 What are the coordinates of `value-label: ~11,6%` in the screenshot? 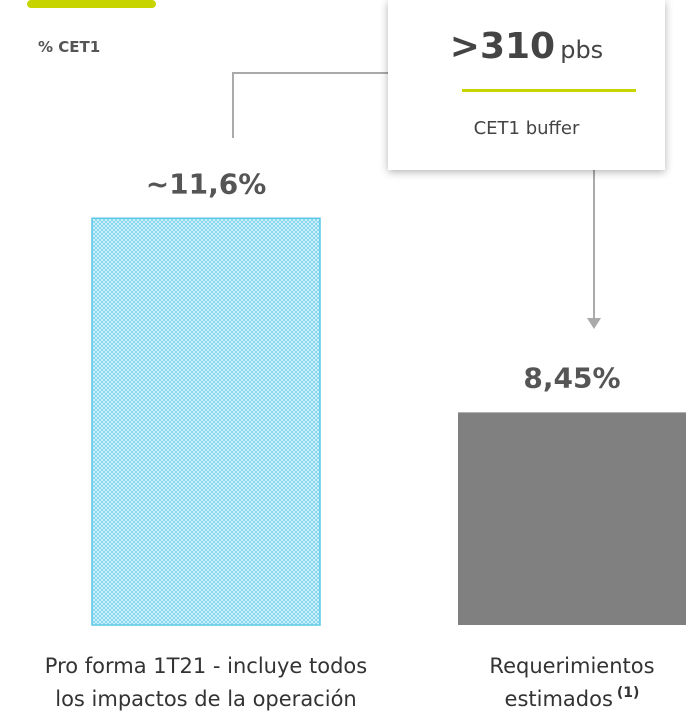 It's located at (206, 183).